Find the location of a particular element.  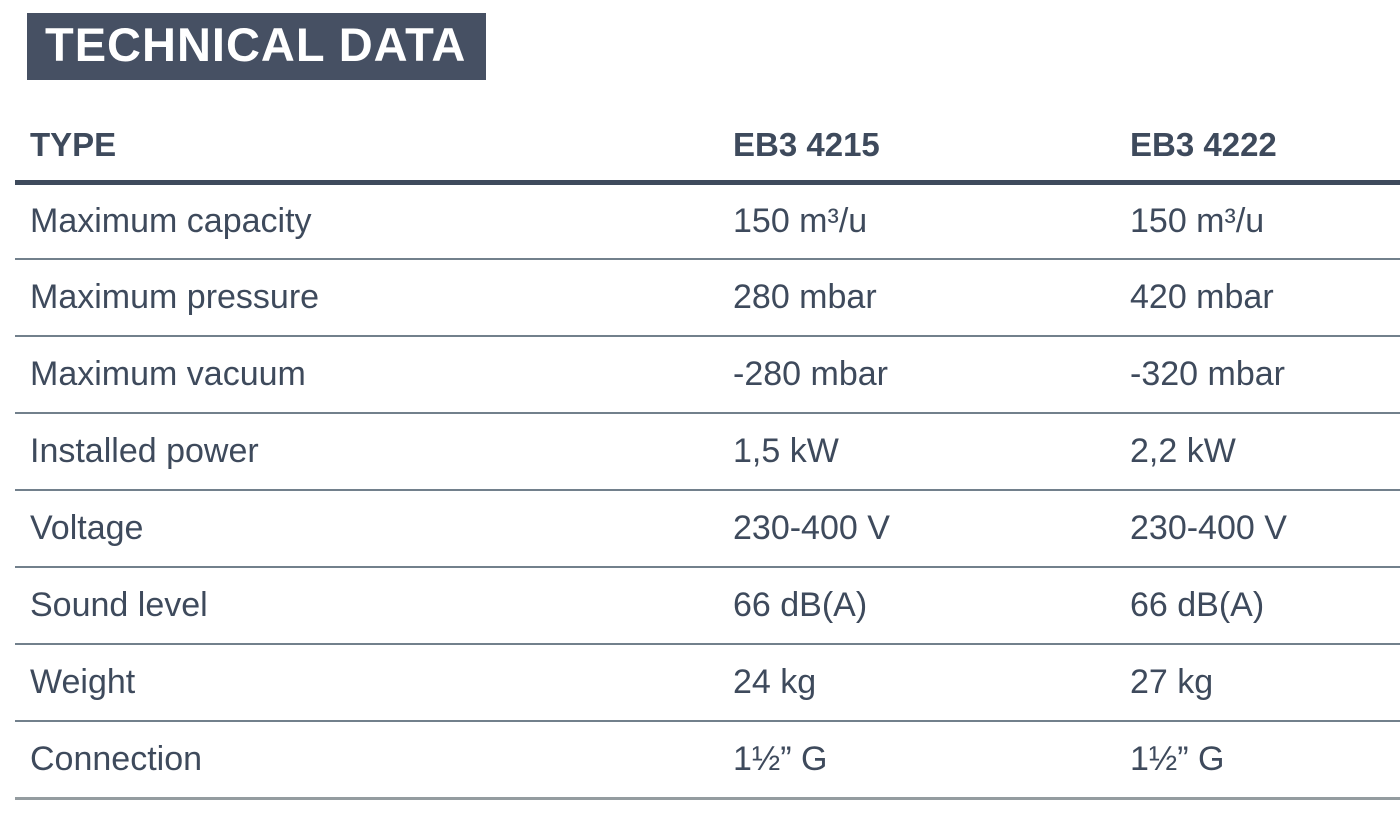

table-header: TYPE EB3 4215 EB3 4222 is located at coordinates (707, 147).